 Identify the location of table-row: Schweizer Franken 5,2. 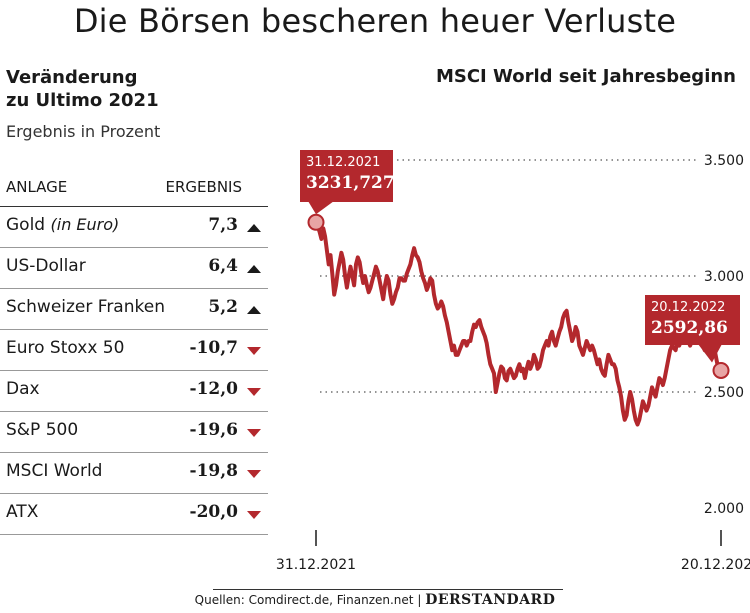
(134, 309).